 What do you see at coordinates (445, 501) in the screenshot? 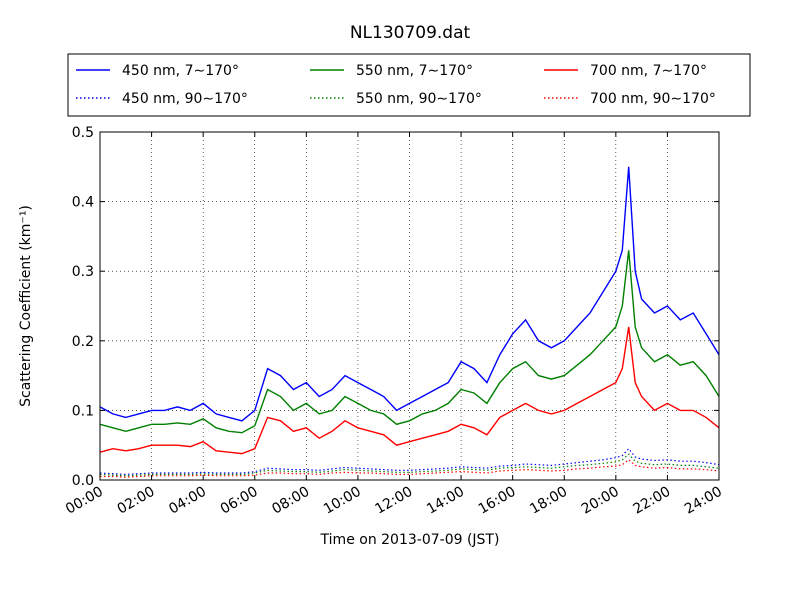
I see `x-tick-label: 14:00` at bounding box center [445, 501].